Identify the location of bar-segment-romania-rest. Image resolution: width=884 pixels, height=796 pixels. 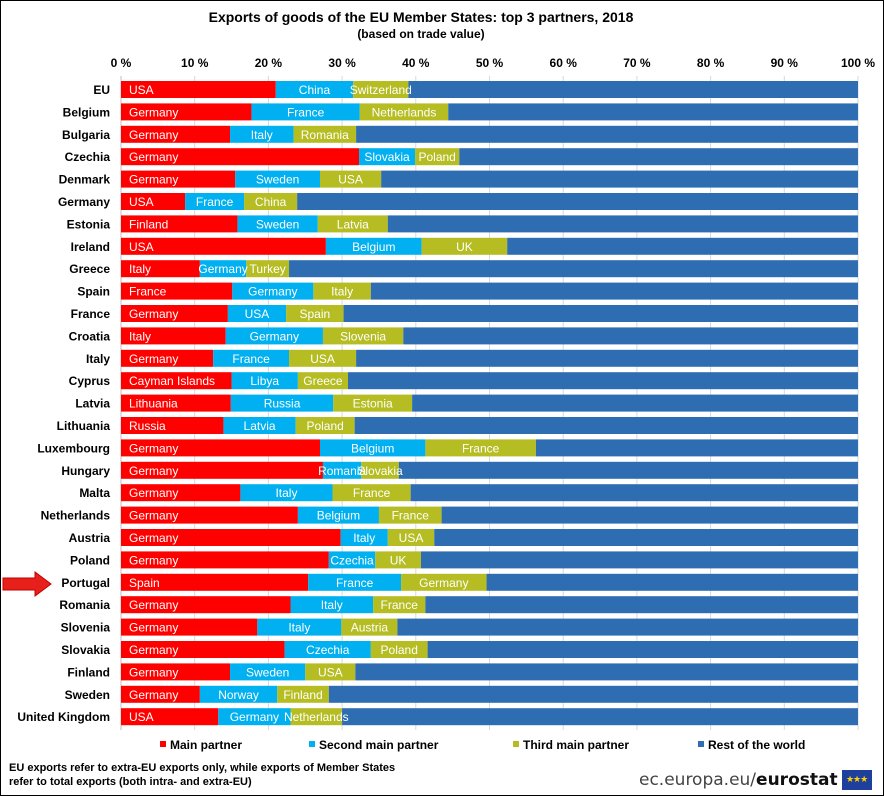
(641, 605).